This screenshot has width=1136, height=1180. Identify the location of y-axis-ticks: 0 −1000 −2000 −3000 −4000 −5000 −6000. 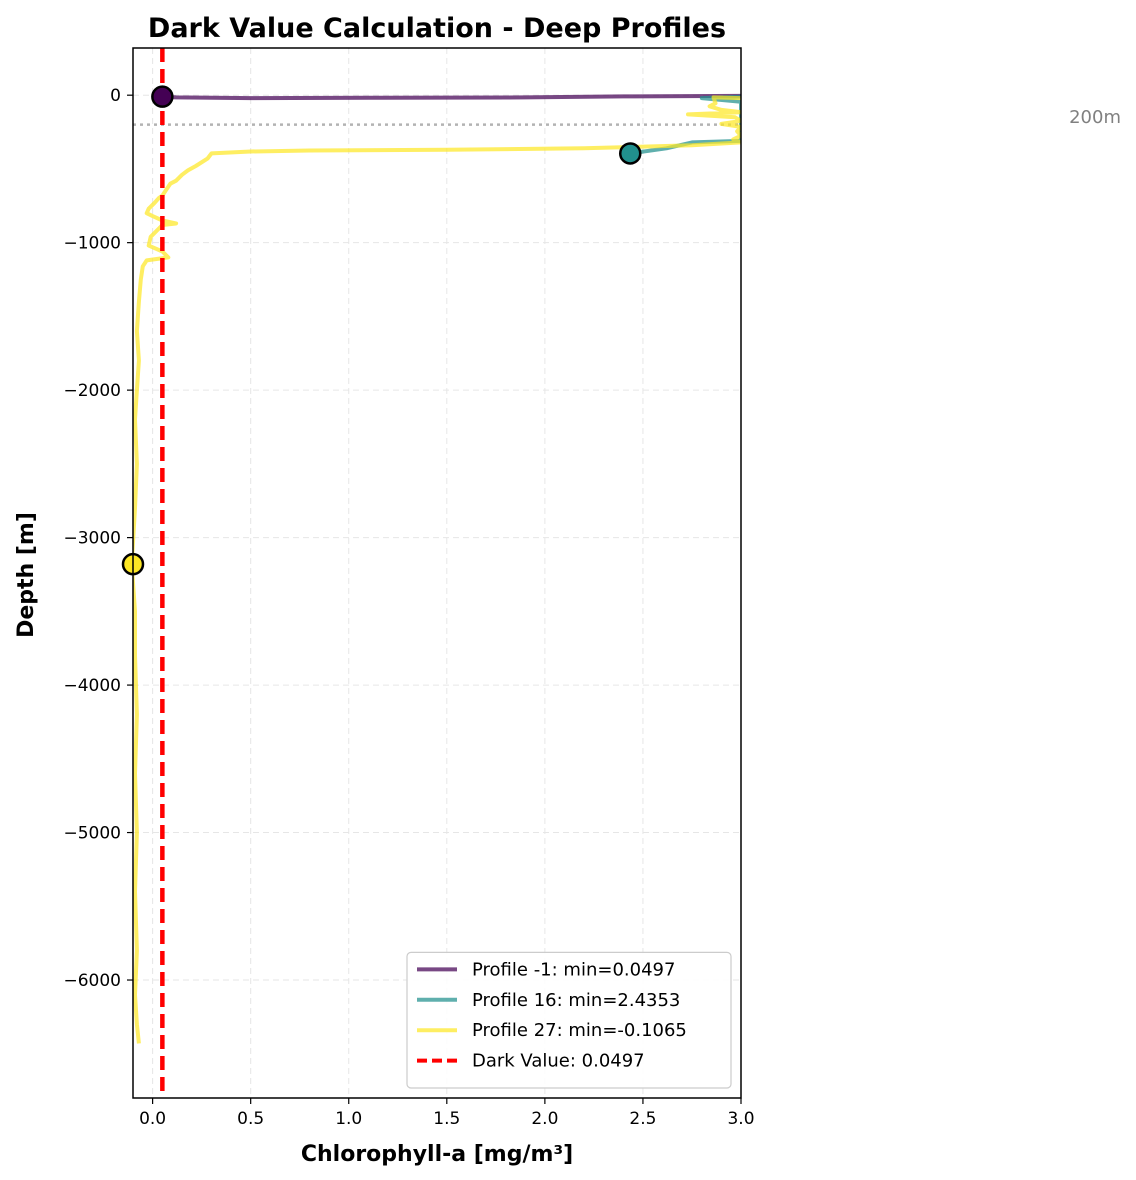
(98, 538).